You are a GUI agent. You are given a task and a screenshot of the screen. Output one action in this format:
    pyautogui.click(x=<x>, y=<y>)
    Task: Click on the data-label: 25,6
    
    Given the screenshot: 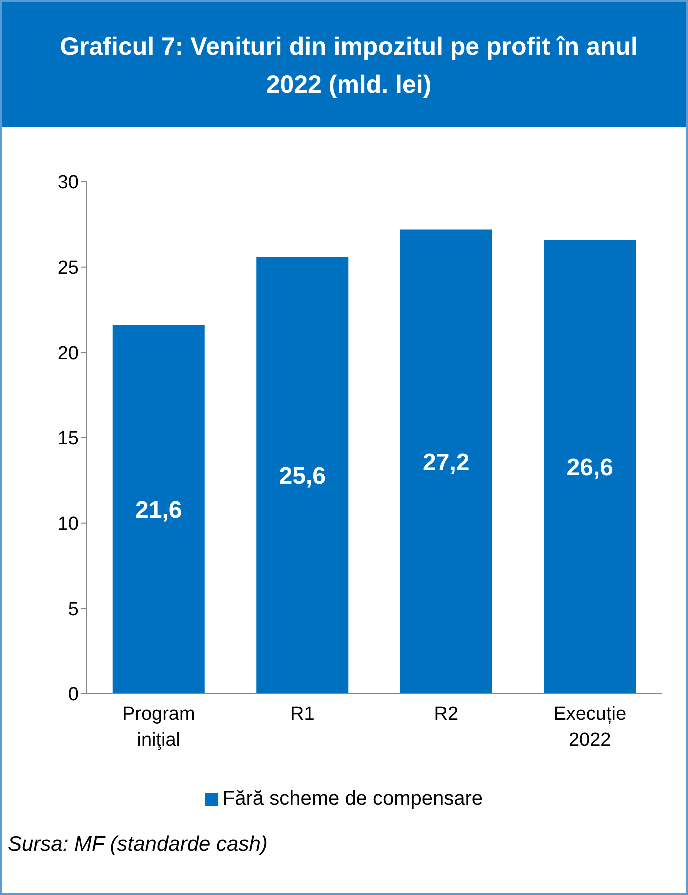 What is the action you would take?
    pyautogui.click(x=302, y=476)
    